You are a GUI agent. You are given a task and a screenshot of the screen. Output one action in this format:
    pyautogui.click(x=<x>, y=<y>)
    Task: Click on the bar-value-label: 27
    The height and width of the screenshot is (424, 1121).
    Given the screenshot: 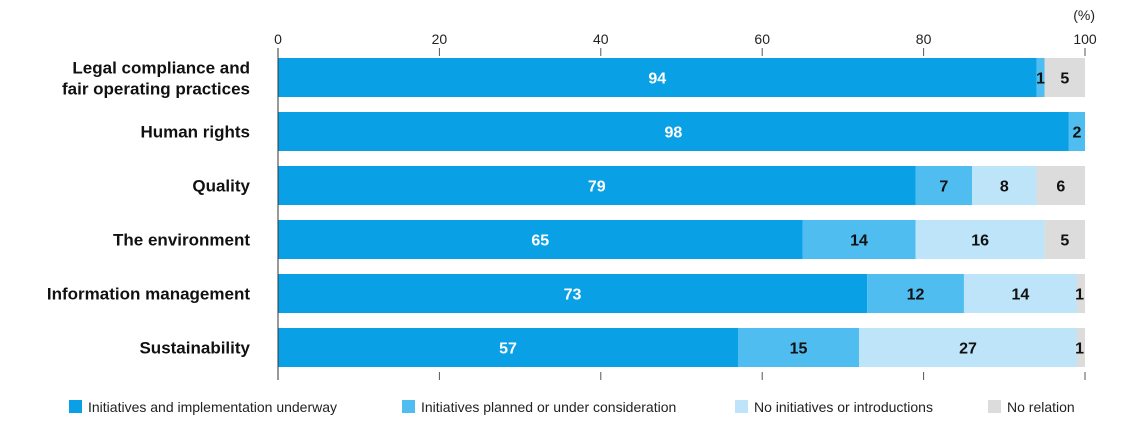 What is the action you would take?
    pyautogui.click(x=968, y=349)
    